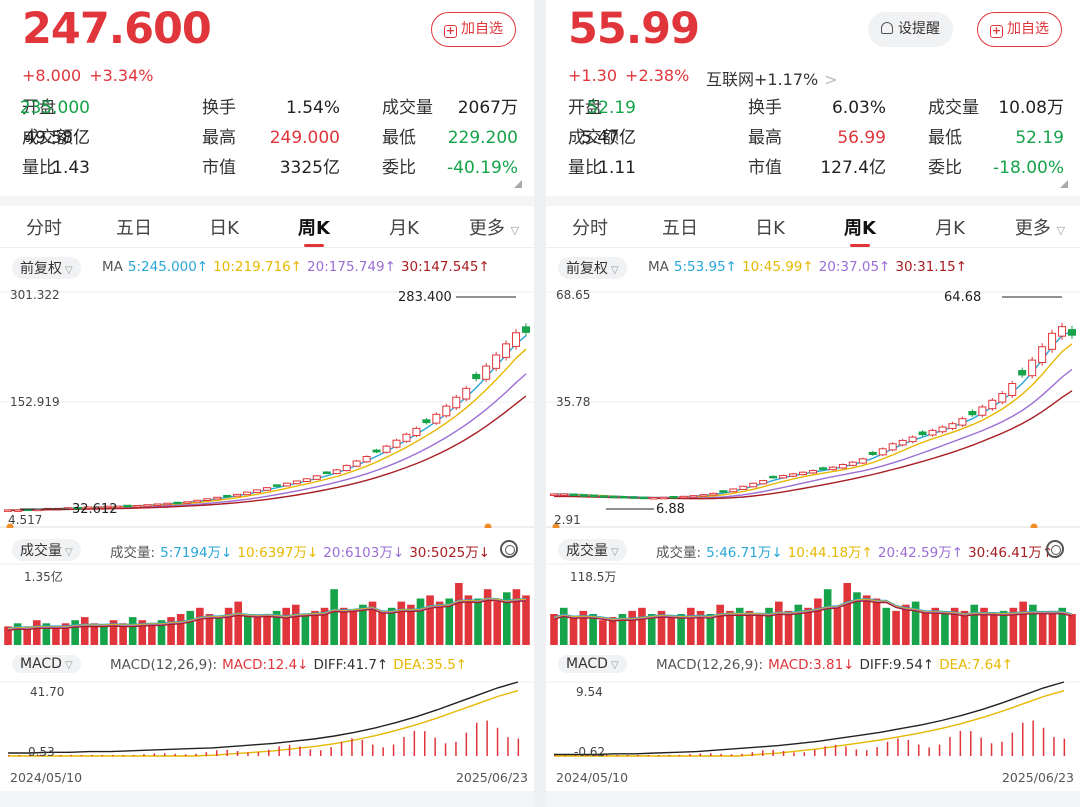  What do you see at coordinates (47, 692) in the screenshot?
I see `macd-axis-top: 41.70` at bounding box center [47, 692].